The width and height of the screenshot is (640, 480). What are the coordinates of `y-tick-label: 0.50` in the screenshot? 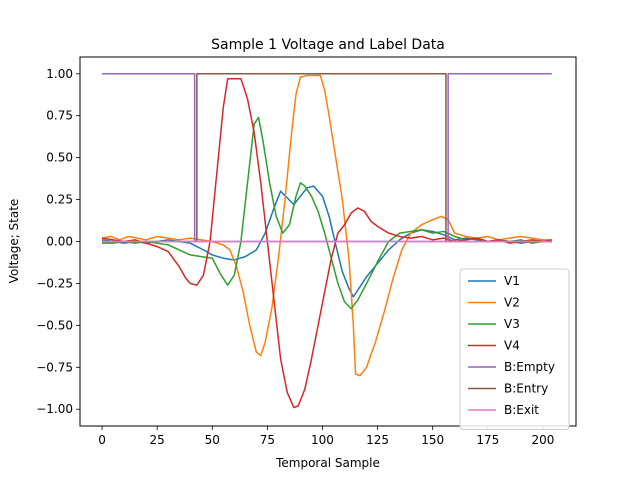 It's located at (59, 158).